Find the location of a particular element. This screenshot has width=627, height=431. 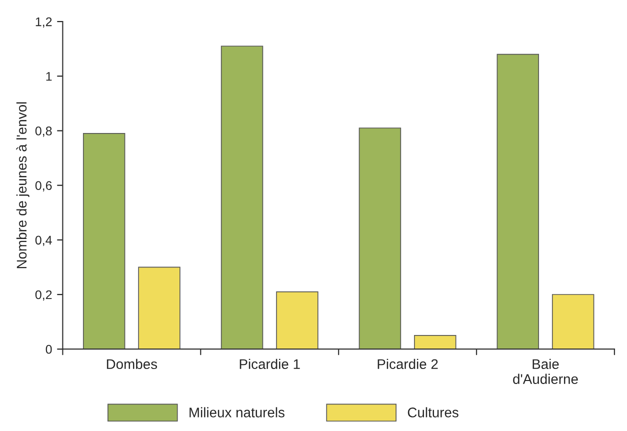

legend-label: Cultures is located at coordinates (433, 412).